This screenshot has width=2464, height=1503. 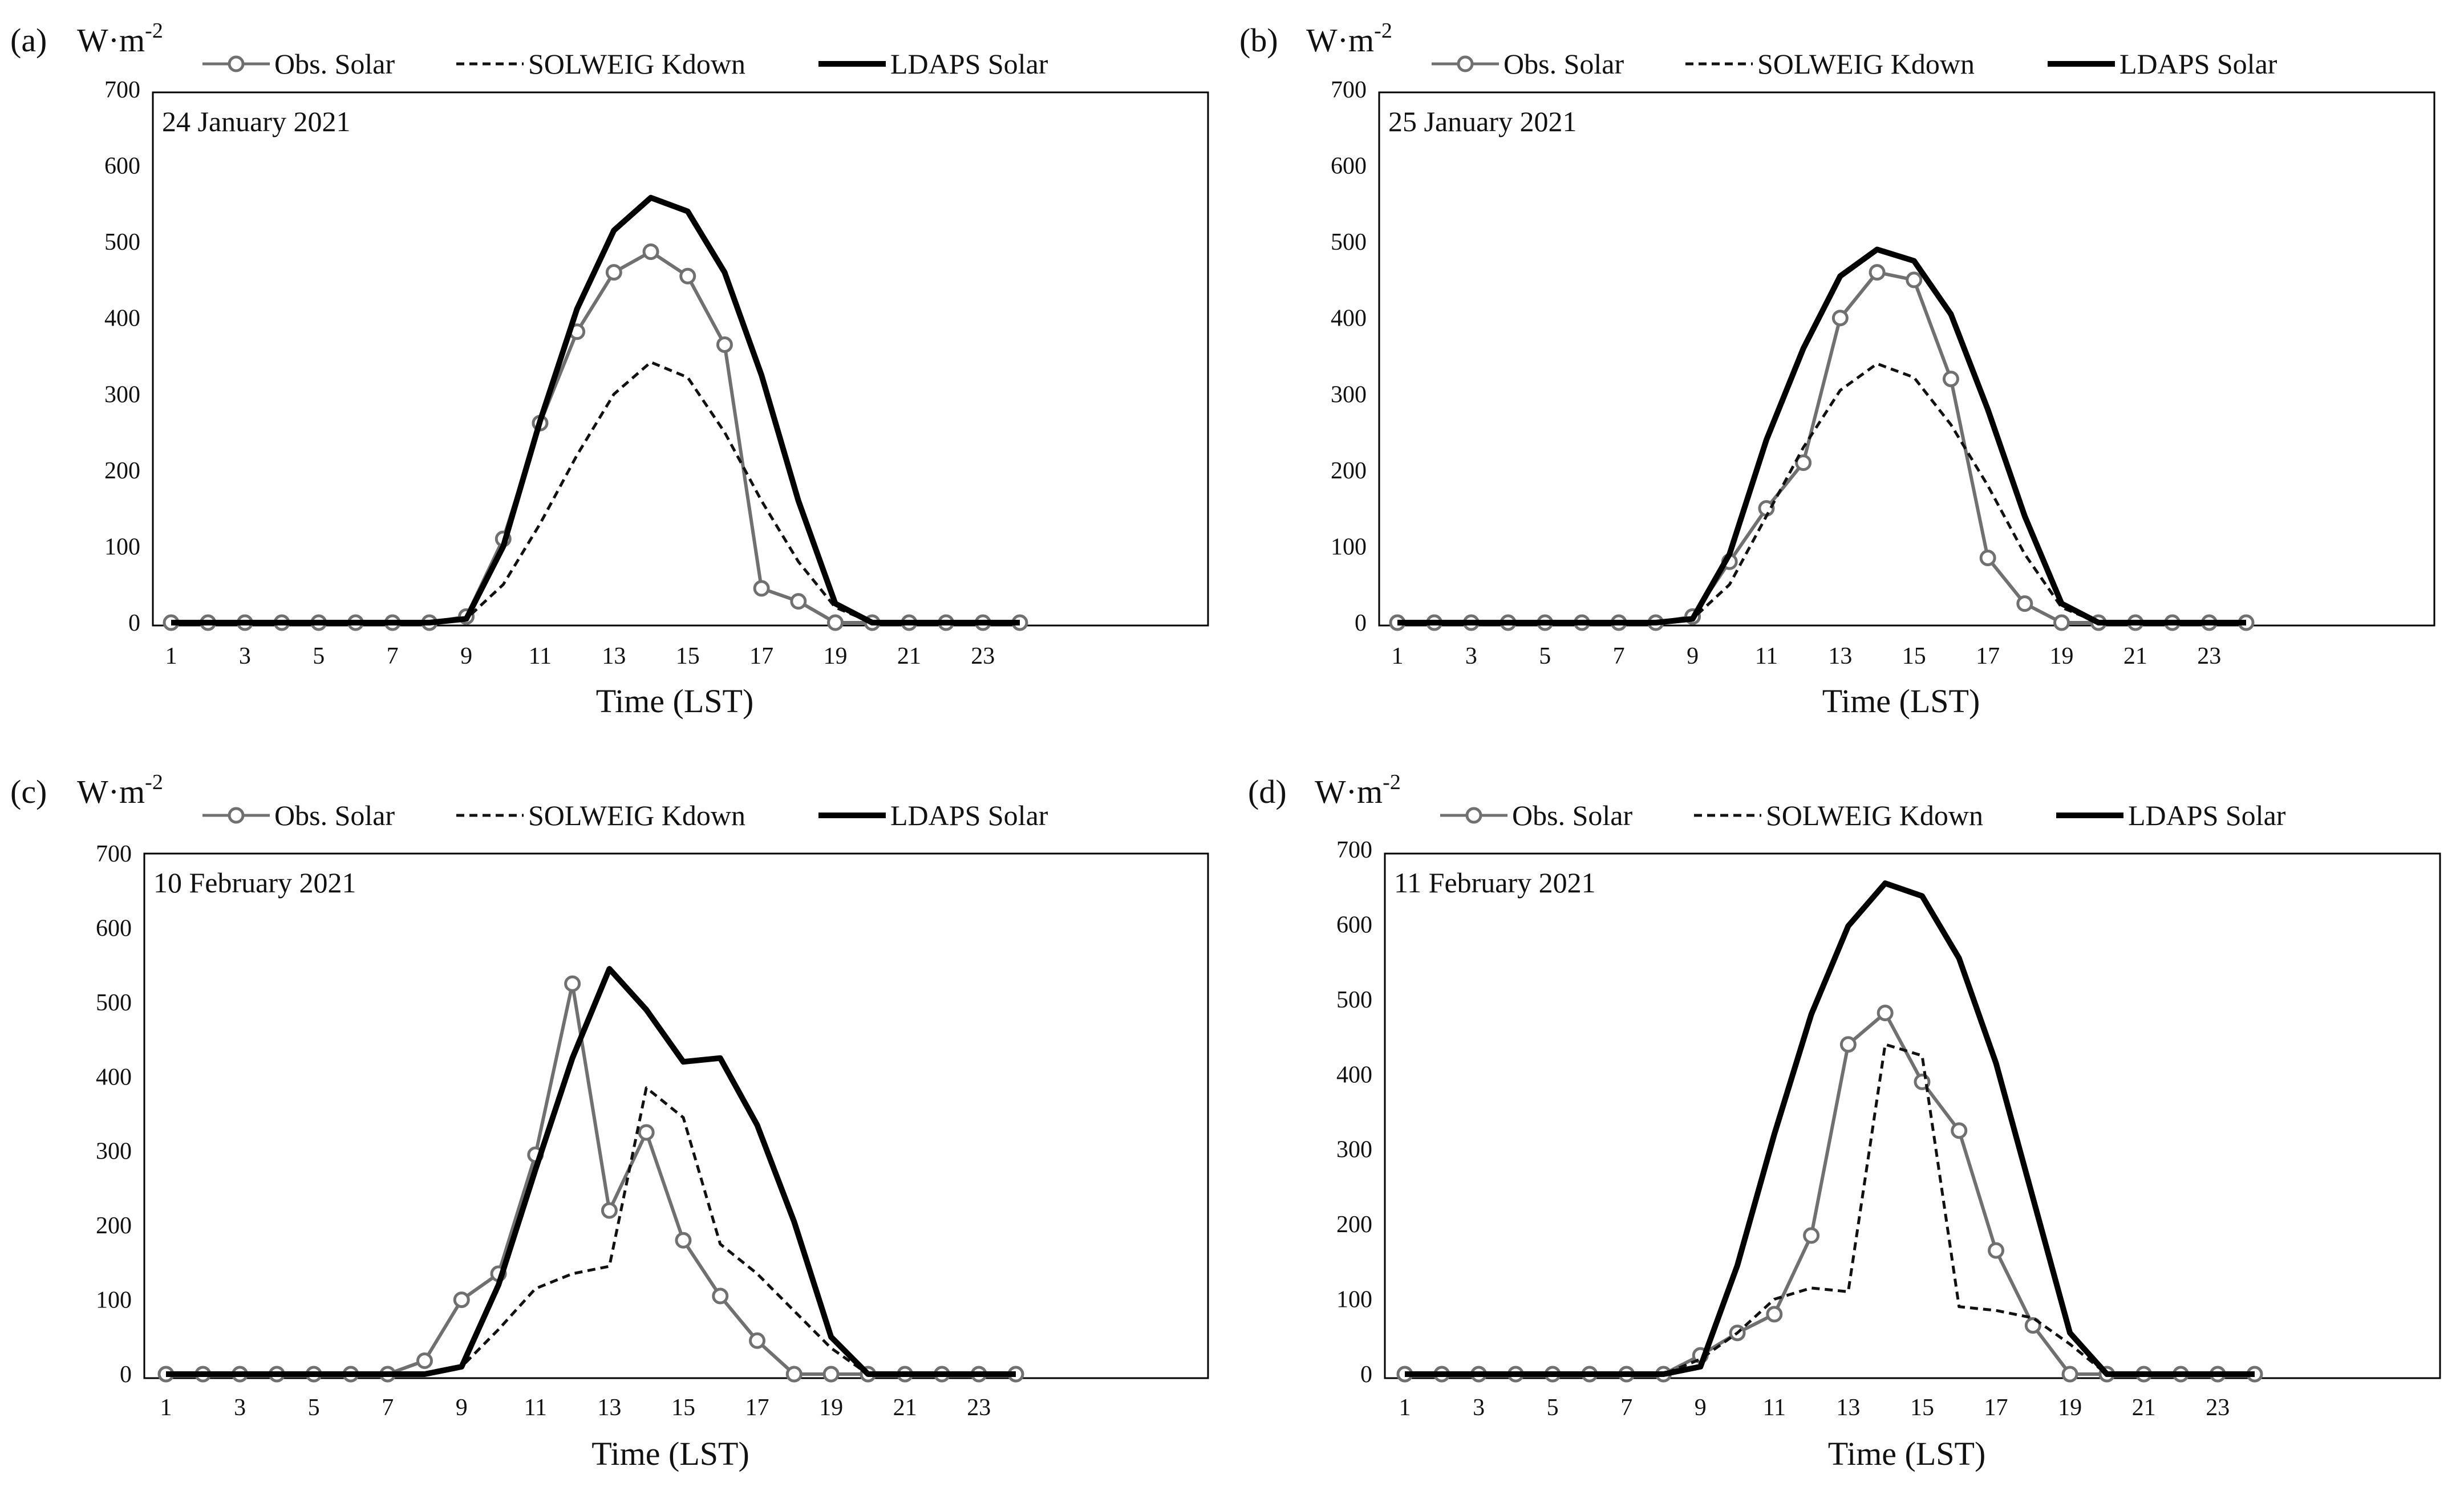 What do you see at coordinates (255, 883) in the screenshot?
I see `chart-date-label: 10 February 2021` at bounding box center [255, 883].